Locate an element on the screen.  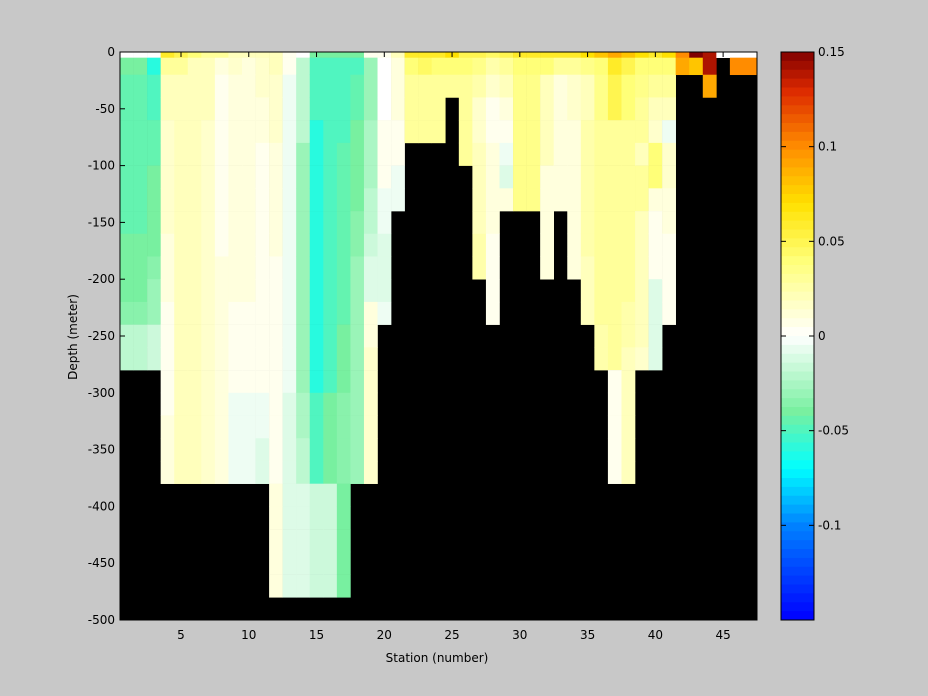
x-axis-label: Station (number) is located at coordinates (437, 658).